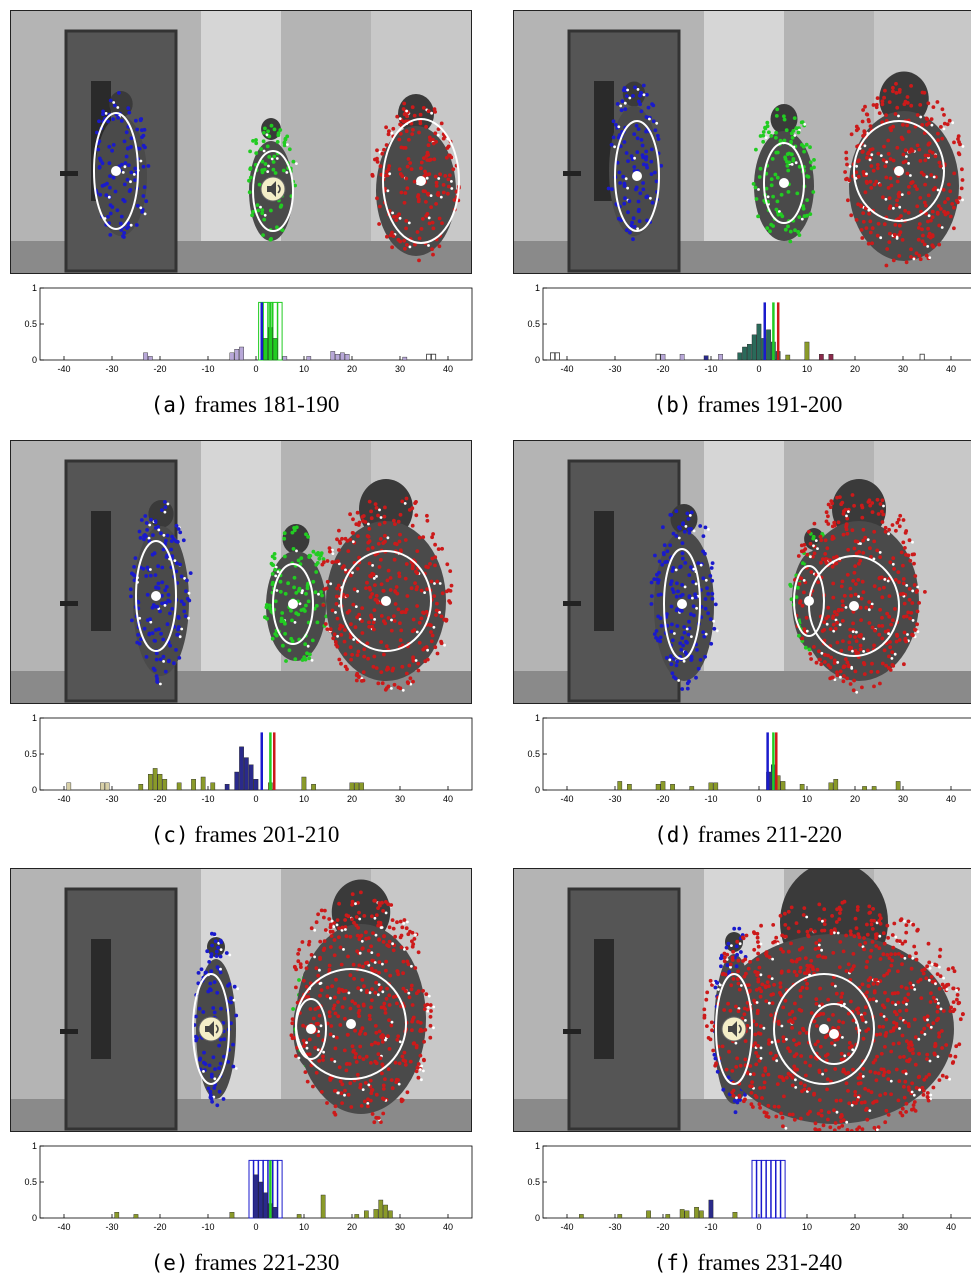  Describe the element at coordinates (604, 571) in the screenshot. I see `door-window` at that location.